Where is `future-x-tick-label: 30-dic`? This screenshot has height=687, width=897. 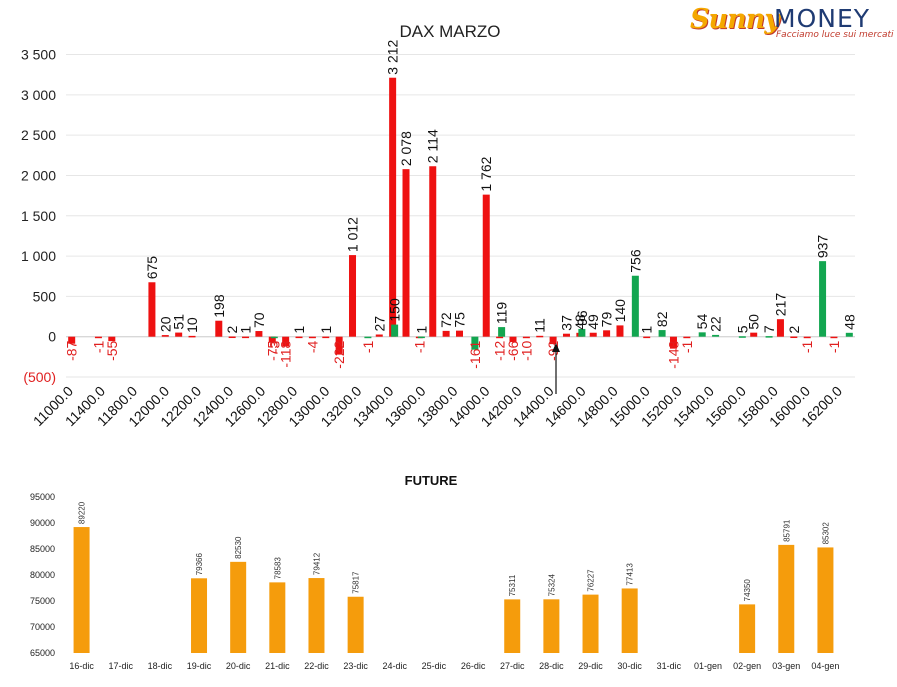
future-x-tick-label: 30-dic is located at coordinates (629, 666).